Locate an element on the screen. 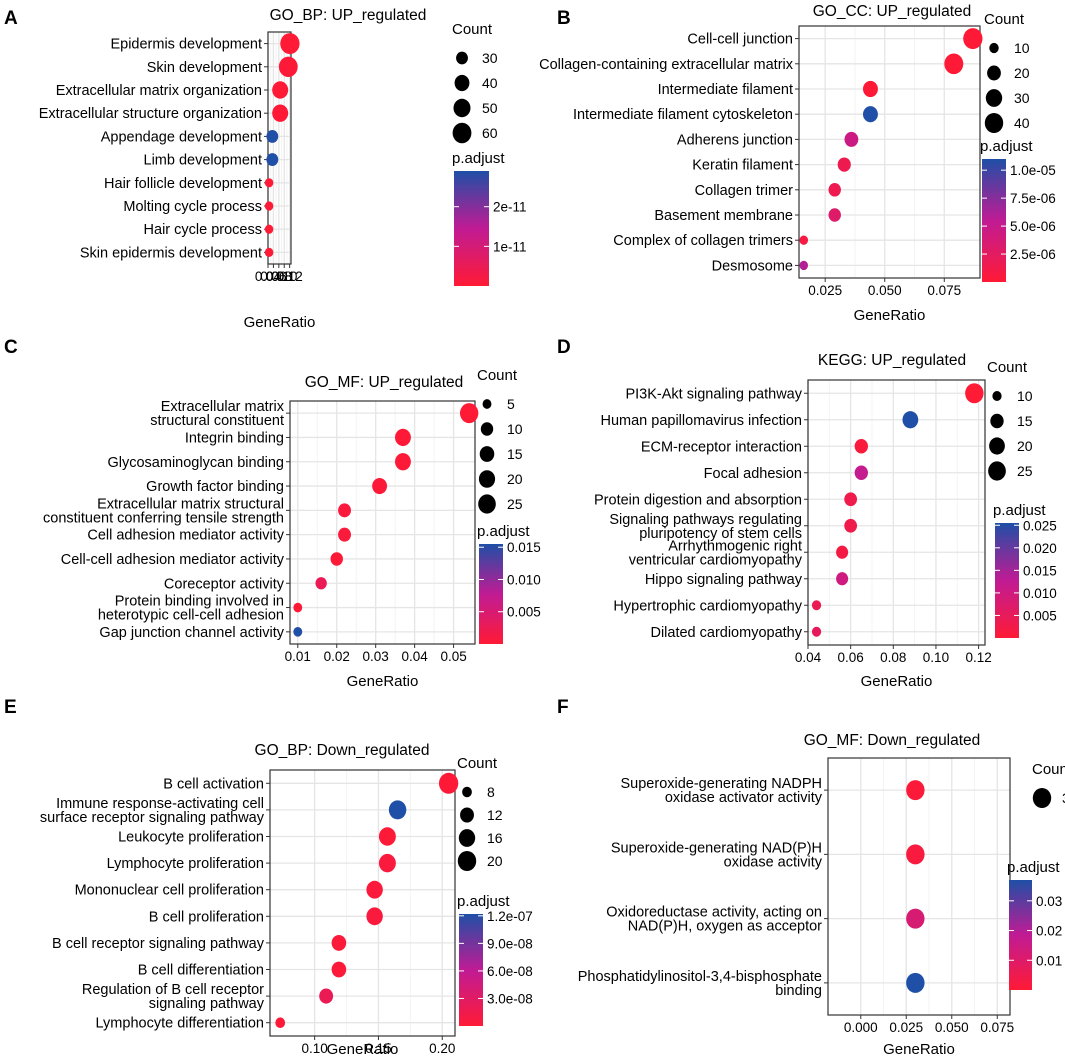 The width and height of the screenshot is (1065, 1059). size-legend-label: 5 is located at coordinates (511, 404).